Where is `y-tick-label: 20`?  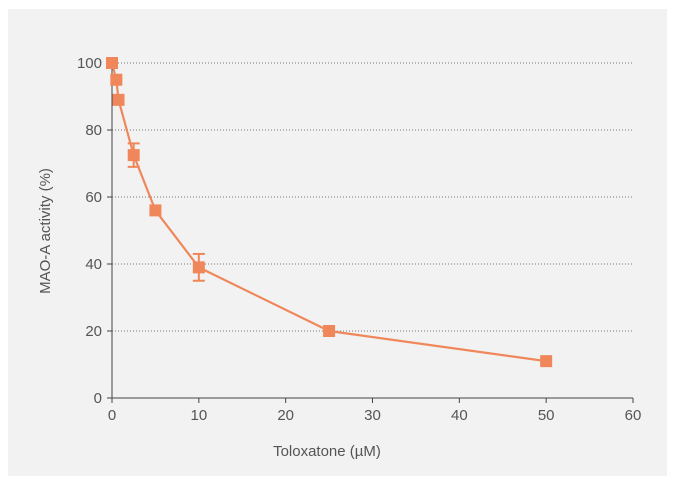 y-tick-label: 20 is located at coordinates (93, 331).